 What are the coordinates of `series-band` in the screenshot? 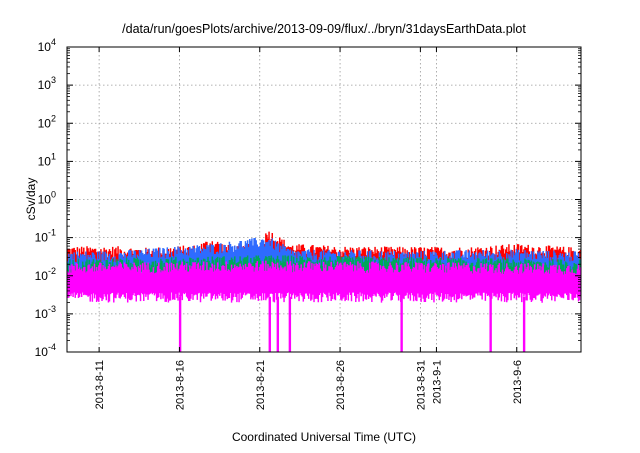 It's located at (324, 281).